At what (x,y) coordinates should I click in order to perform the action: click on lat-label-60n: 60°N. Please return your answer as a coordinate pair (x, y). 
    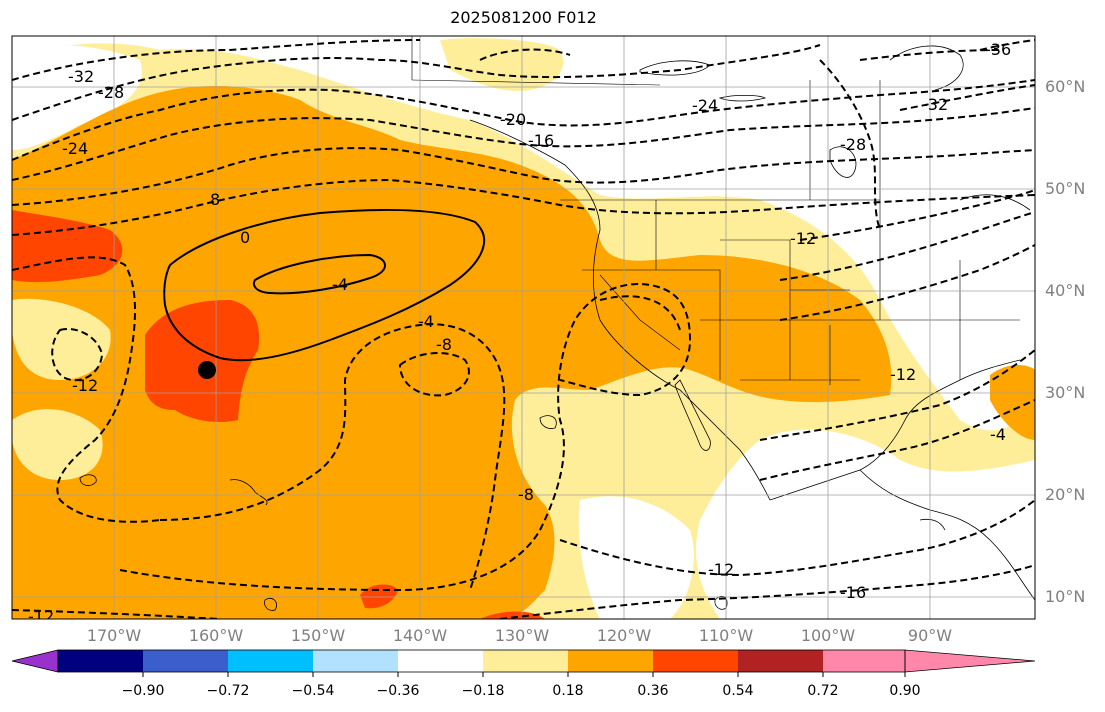
    Looking at the image, I should click on (1065, 86).